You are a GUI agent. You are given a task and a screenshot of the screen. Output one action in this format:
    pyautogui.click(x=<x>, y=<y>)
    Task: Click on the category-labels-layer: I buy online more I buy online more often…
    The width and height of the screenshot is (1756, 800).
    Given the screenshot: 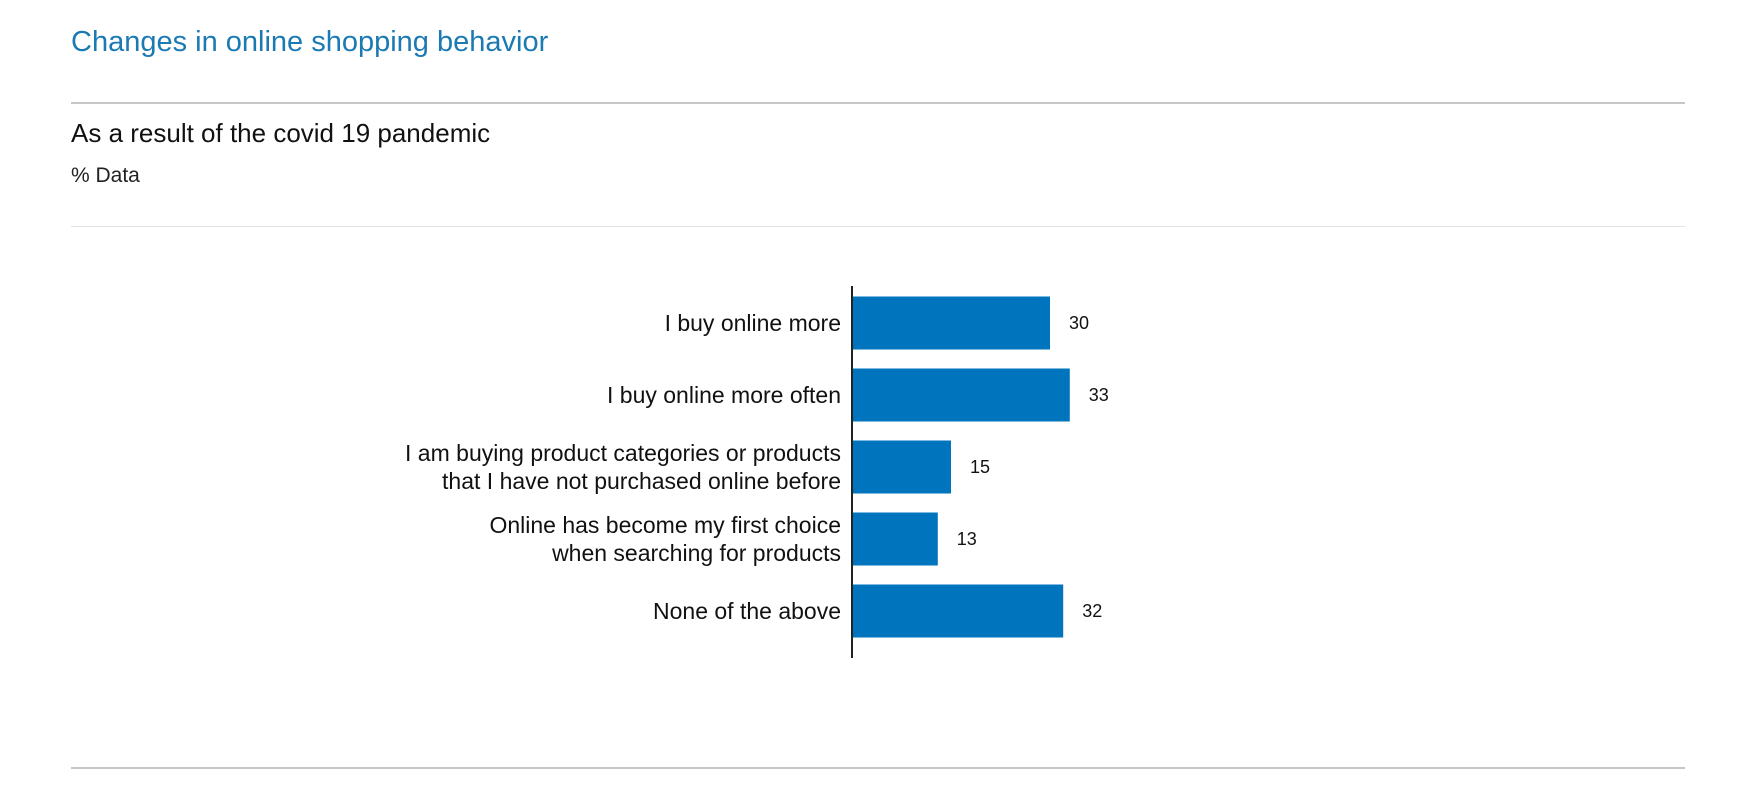 What is the action you would take?
    pyautogui.click(x=623, y=467)
    